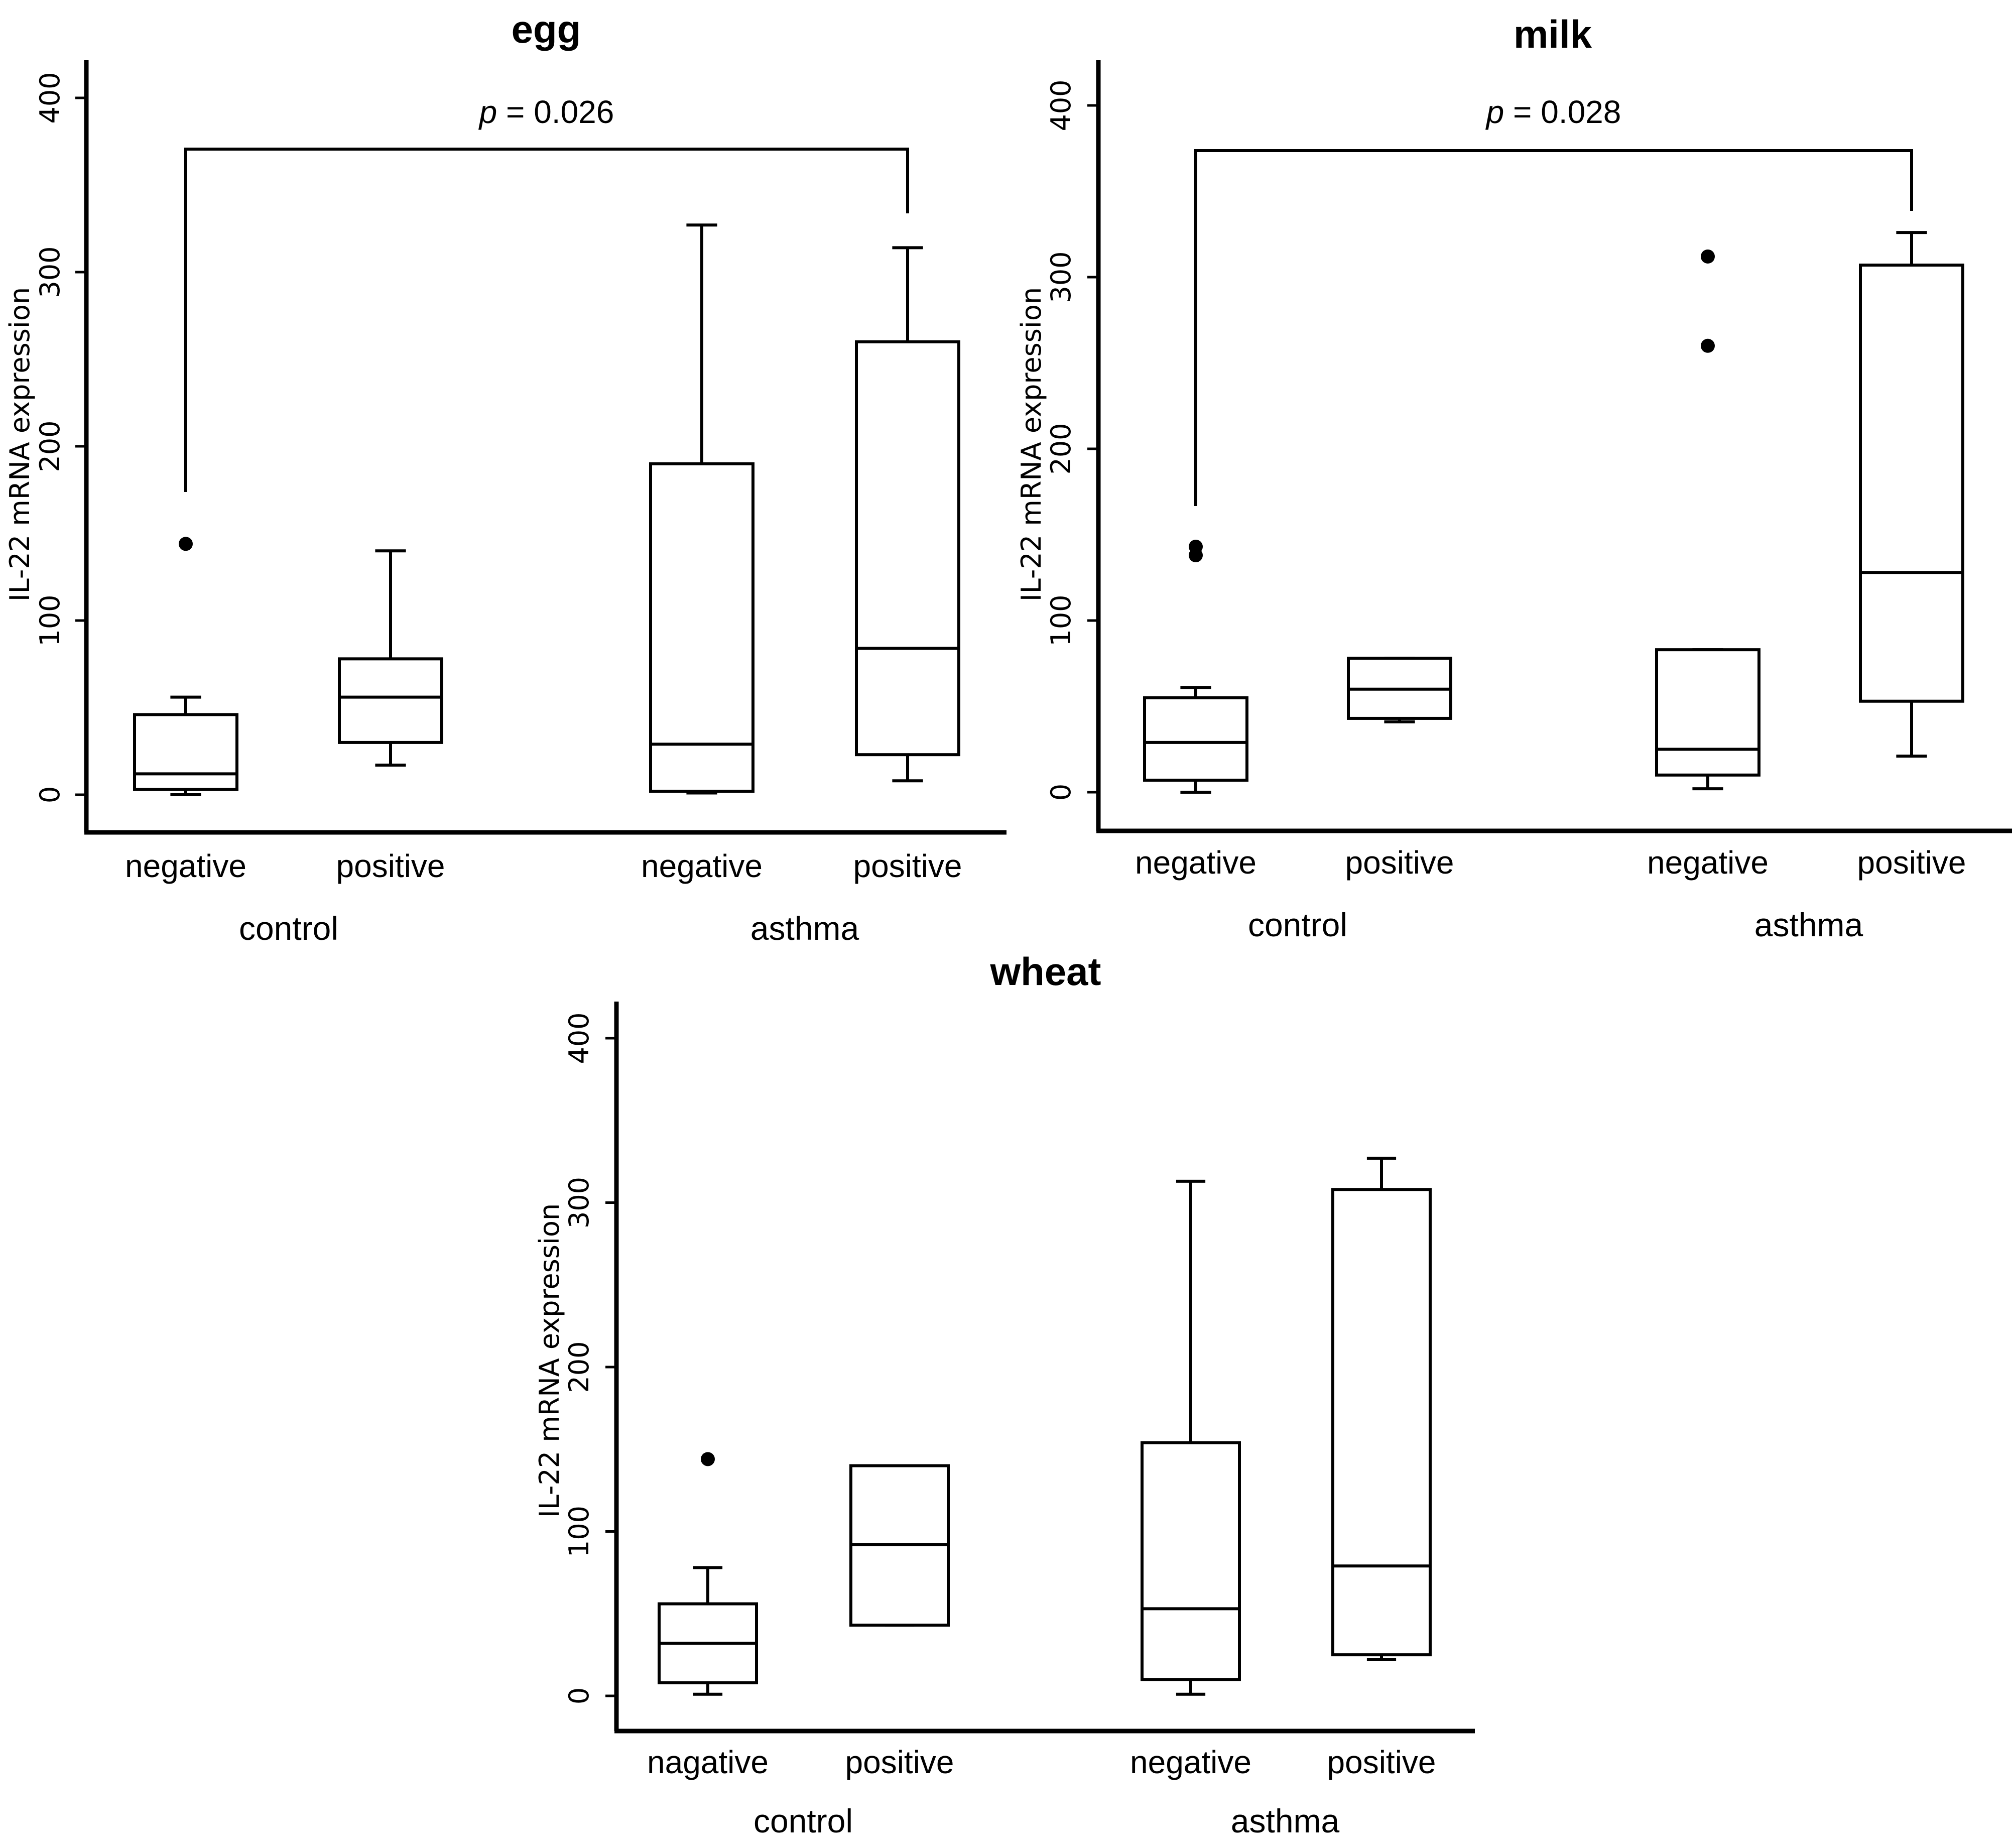 The image size is (2012, 1848). I want to click on panel-title: milk, so click(1553, 34).